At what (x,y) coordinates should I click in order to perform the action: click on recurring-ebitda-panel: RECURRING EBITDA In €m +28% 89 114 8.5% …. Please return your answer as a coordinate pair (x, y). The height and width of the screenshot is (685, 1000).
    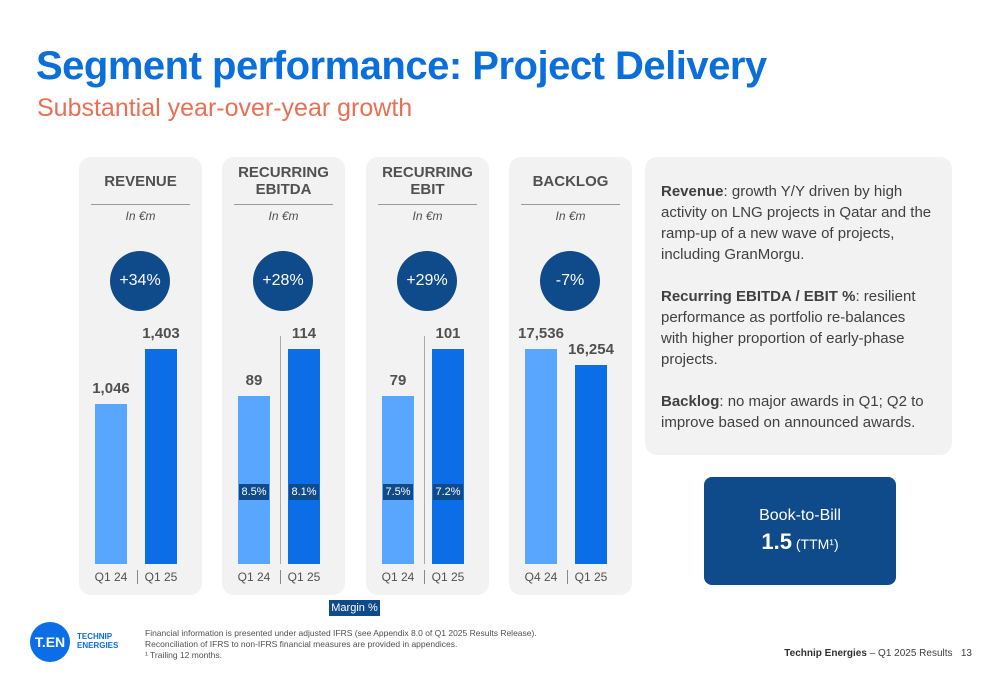
    Looking at the image, I should click on (283, 376).